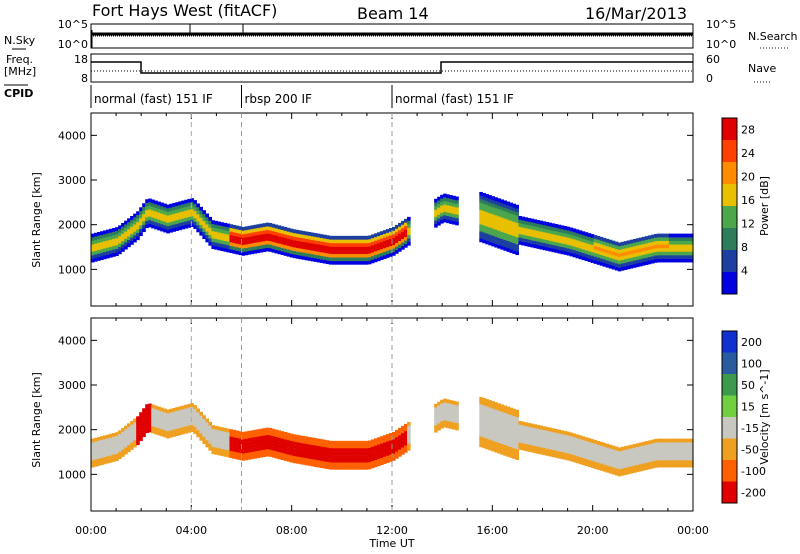  I want to click on y-tick-label: 1000, so click(72, 269).